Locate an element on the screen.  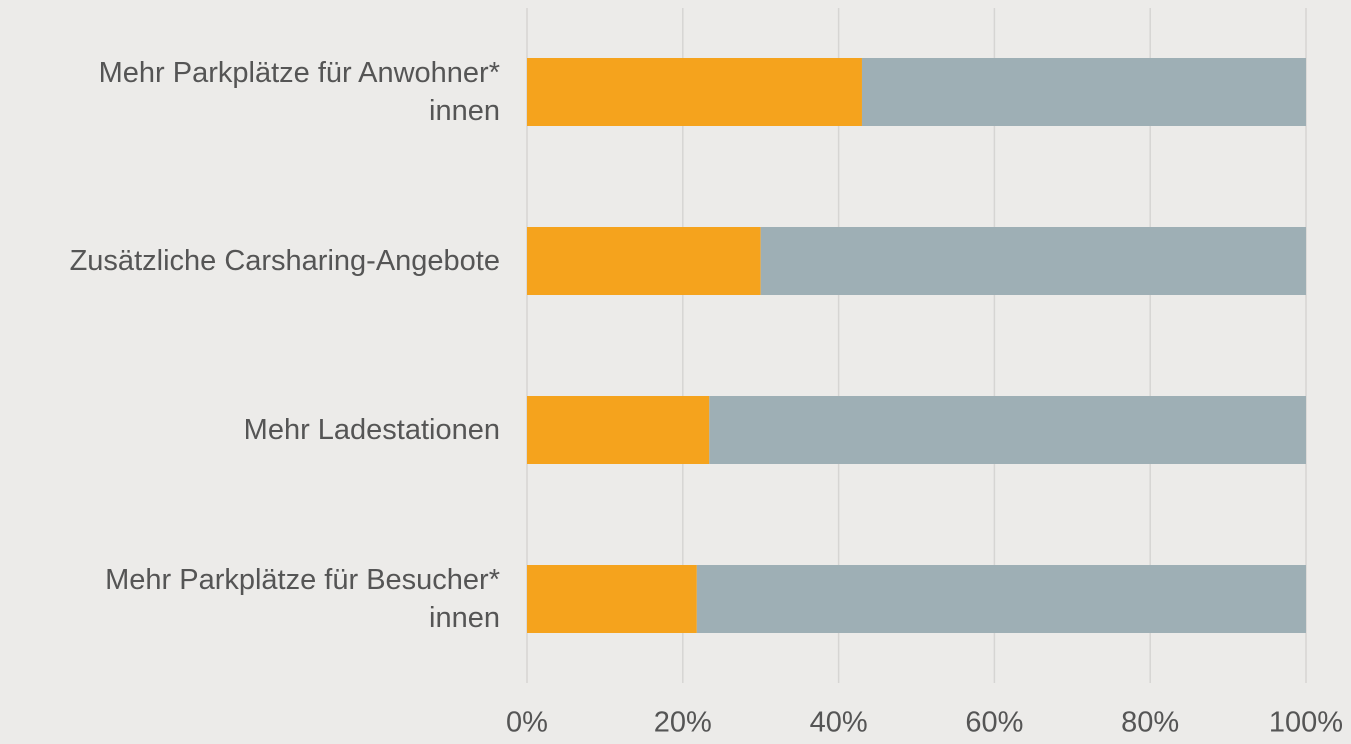
x-tick-label: 80% is located at coordinates (1150, 723).